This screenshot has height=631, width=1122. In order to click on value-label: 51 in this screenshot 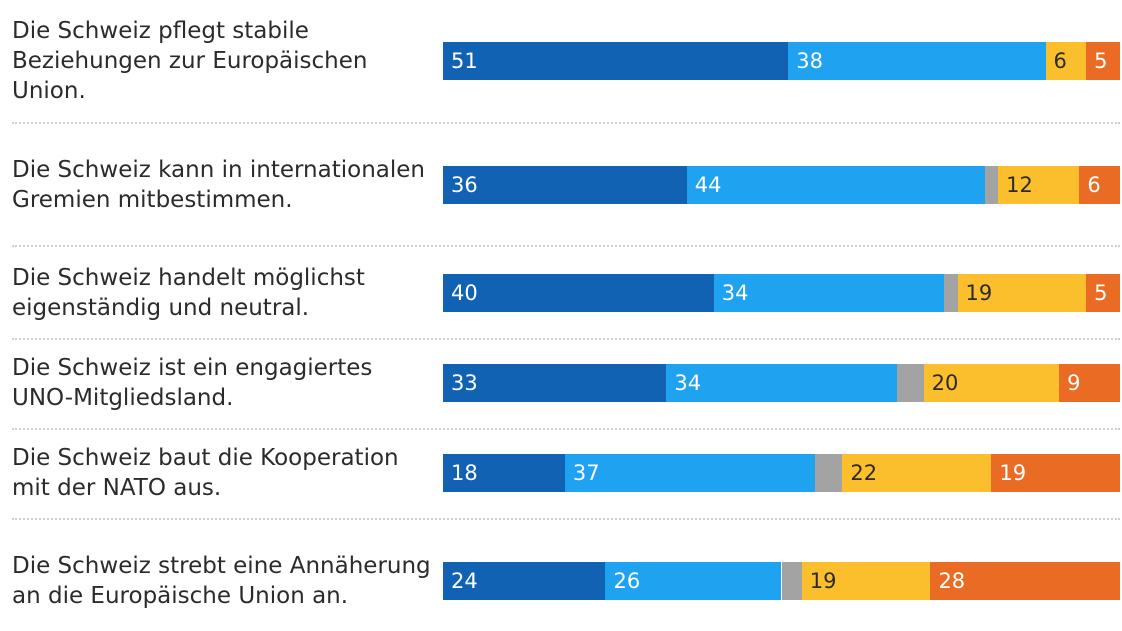, I will do `click(464, 61)`.